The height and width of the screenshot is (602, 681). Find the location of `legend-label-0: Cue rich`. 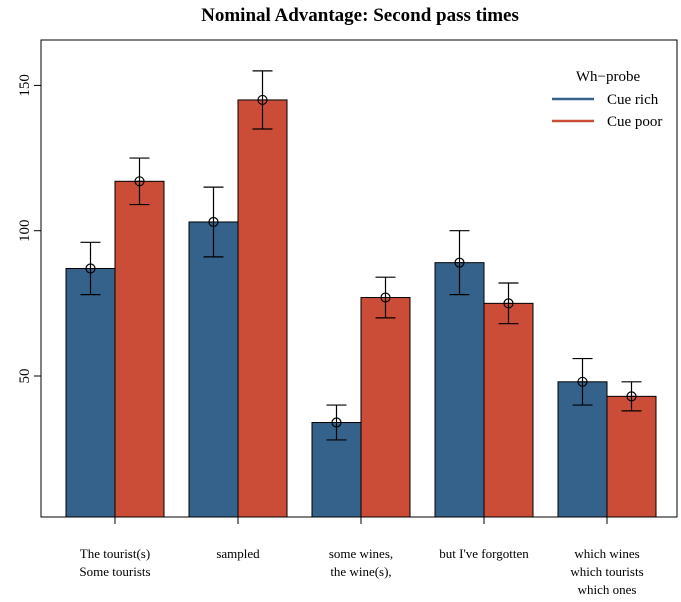

legend-label-0: Cue rich is located at coordinates (633, 100).